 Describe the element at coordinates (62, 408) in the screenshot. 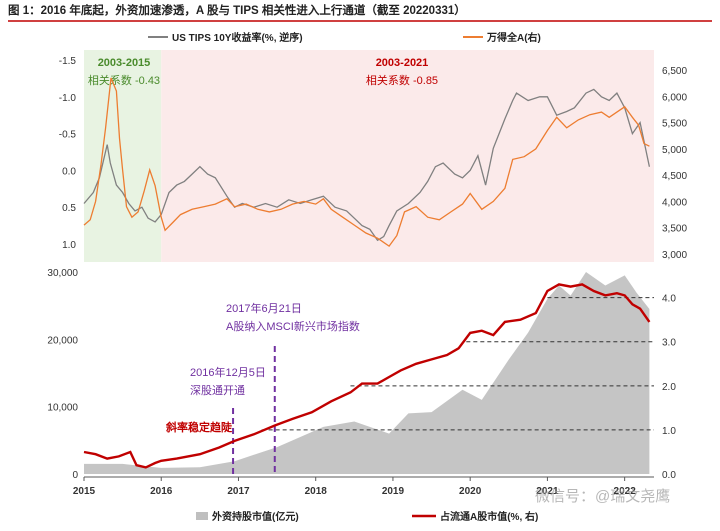

I see `bottom-left-tick: 10,000` at that location.